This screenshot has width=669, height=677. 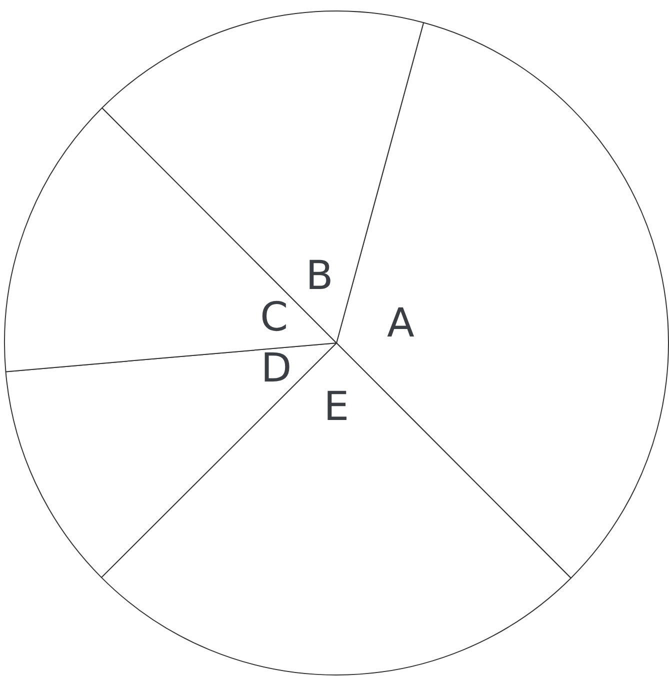 What do you see at coordinates (276, 368) in the screenshot?
I see `slice-label: D` at bounding box center [276, 368].